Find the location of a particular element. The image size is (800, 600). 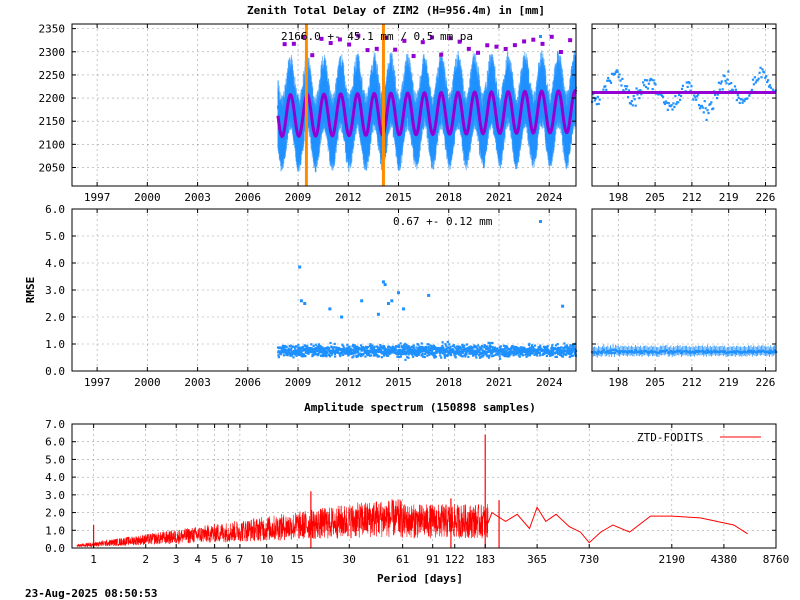

x-tick-label: 2006 is located at coordinates (248, 197).